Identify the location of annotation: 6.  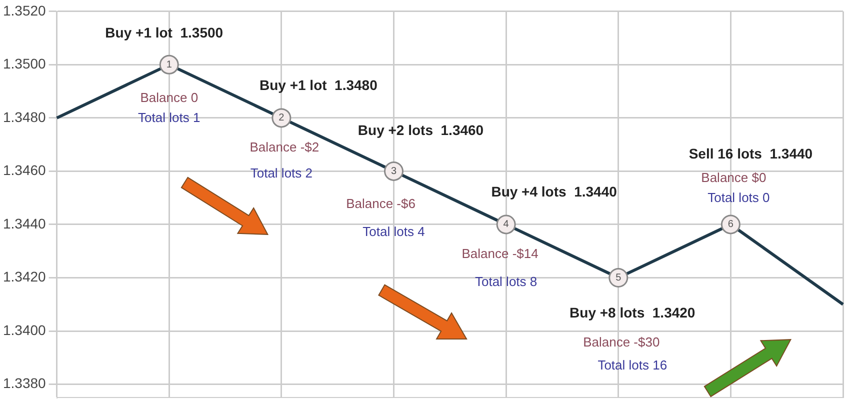
(731, 224).